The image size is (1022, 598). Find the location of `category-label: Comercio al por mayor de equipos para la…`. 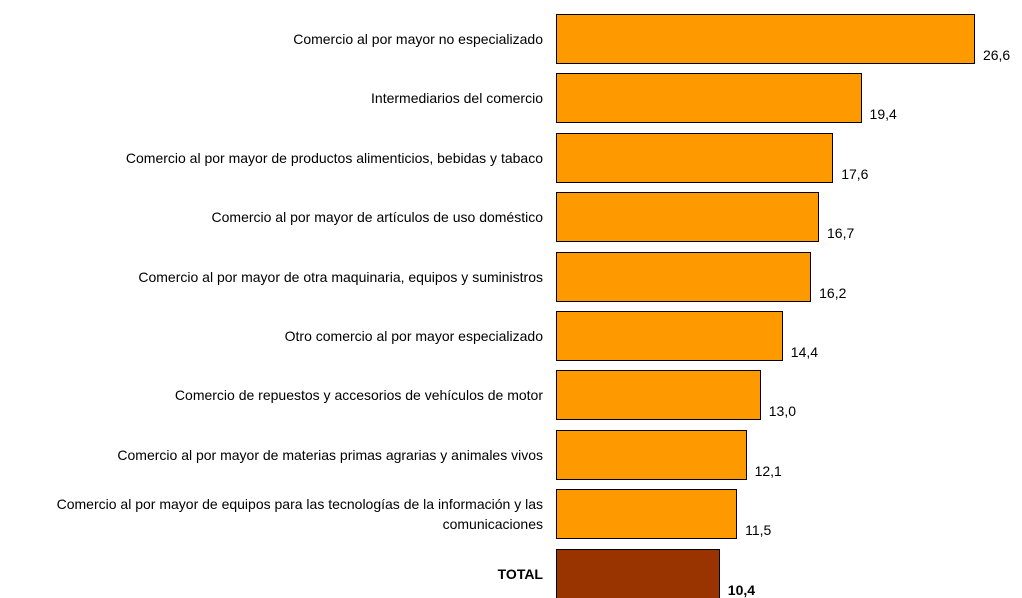

category-label: Comercio al por mayor de equipos para la… is located at coordinates (299, 514).